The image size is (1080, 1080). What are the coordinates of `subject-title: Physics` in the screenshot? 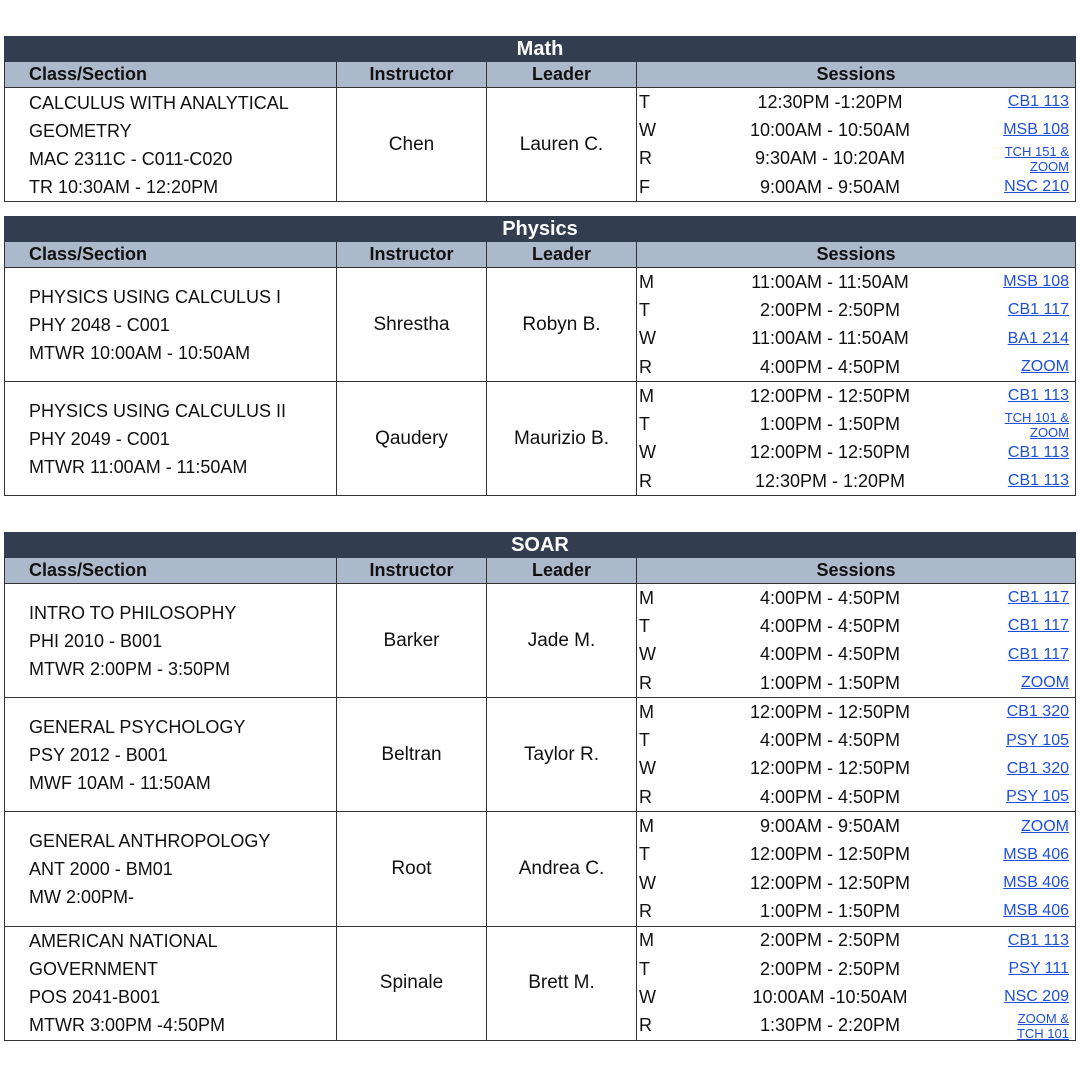 It's located at (540, 229).